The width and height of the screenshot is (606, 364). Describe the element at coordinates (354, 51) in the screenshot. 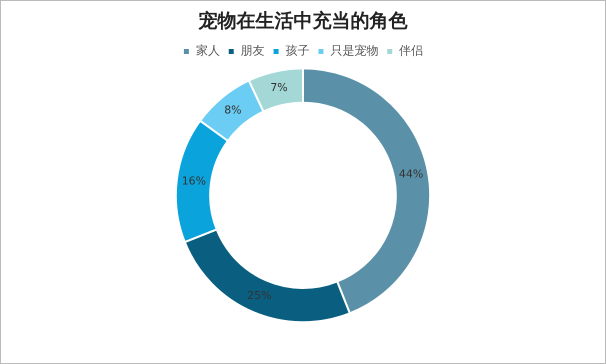

I see `legend-label: 只是宠物` at that location.